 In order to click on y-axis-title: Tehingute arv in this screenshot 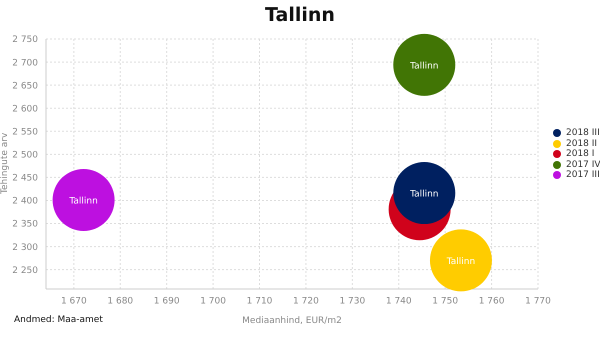, I will do `click(5, 163)`.